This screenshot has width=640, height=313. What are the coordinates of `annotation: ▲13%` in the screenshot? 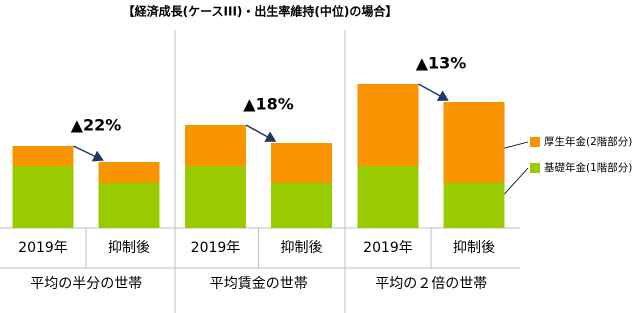 It's located at (441, 63).